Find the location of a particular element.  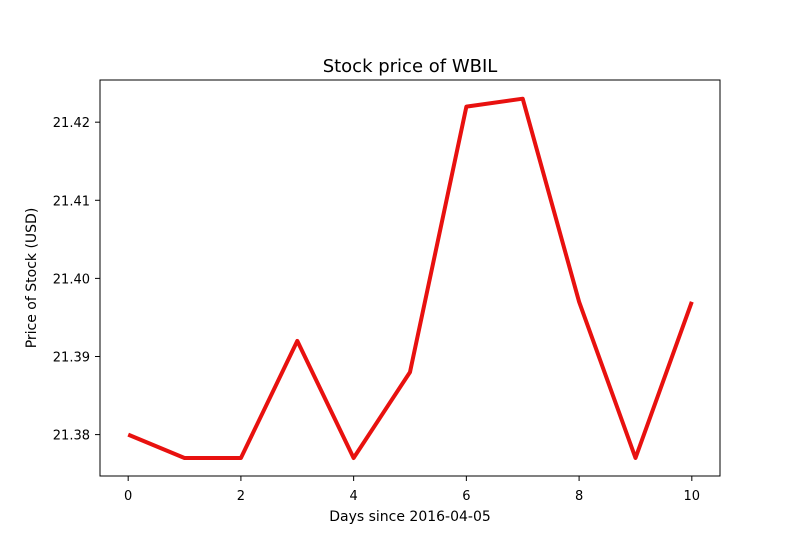

y-tick-label: 21.42 is located at coordinates (71, 123).